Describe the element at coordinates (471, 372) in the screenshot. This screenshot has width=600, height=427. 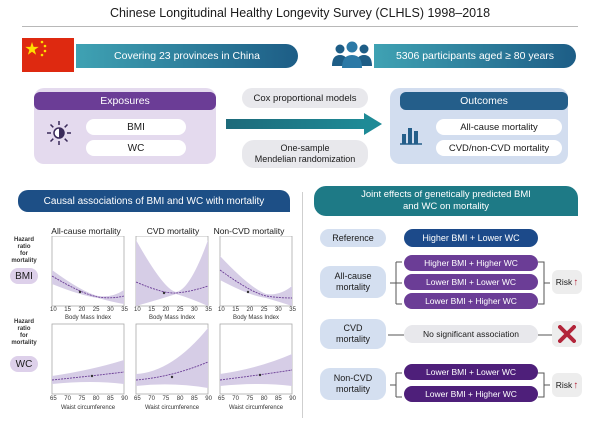
I see `noncvd-item-1: Lower BMI + Lower WC` at that location.